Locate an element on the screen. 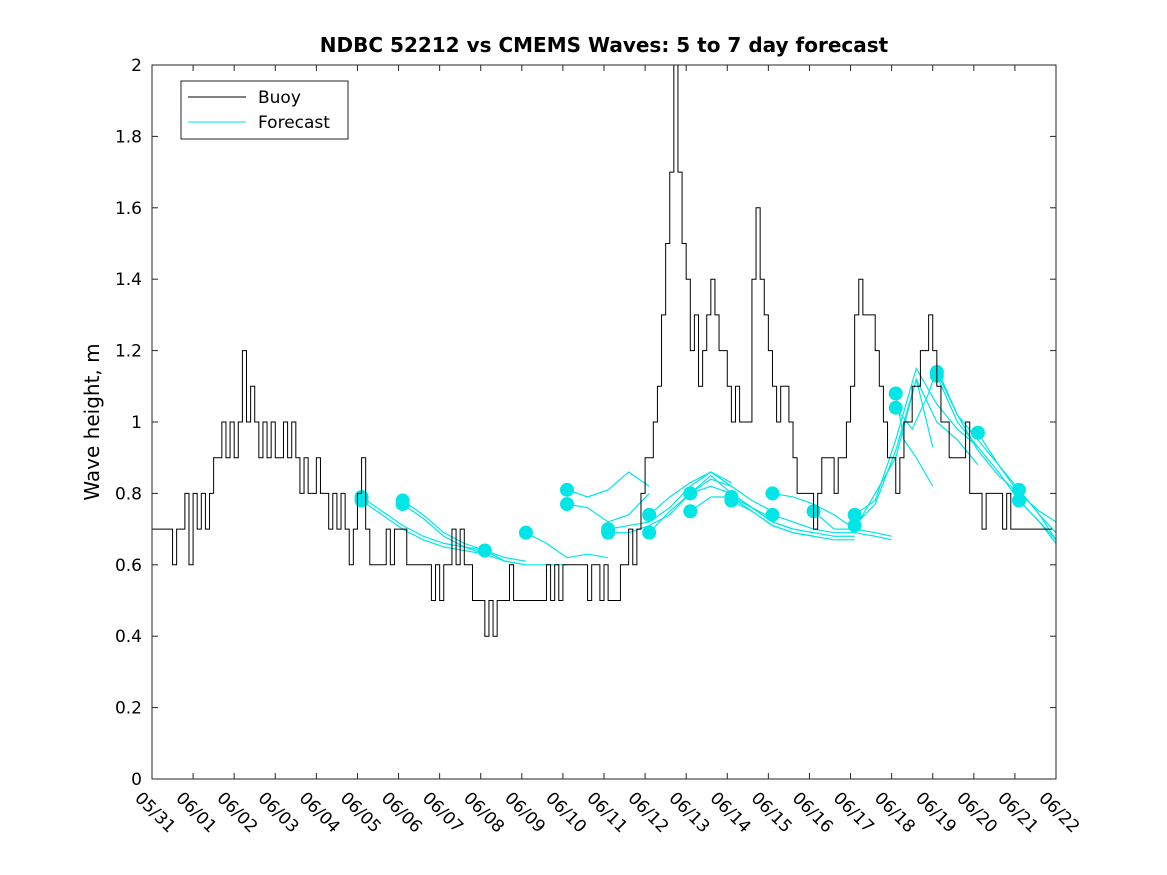 The width and height of the screenshot is (1167, 875). legend-box is located at coordinates (264, 110).